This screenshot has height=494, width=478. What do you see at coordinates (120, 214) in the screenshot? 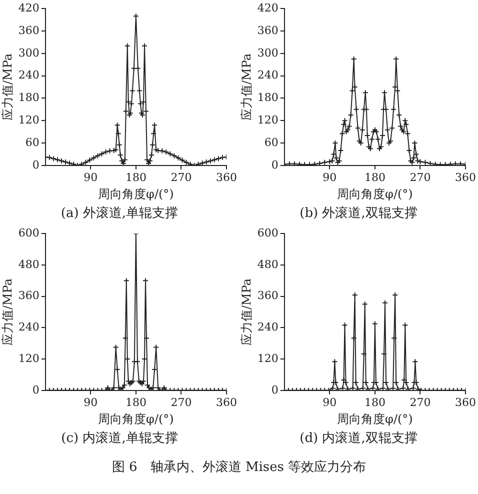
I see `text: (a) 外滚道,单辊支撑` at bounding box center [120, 214].